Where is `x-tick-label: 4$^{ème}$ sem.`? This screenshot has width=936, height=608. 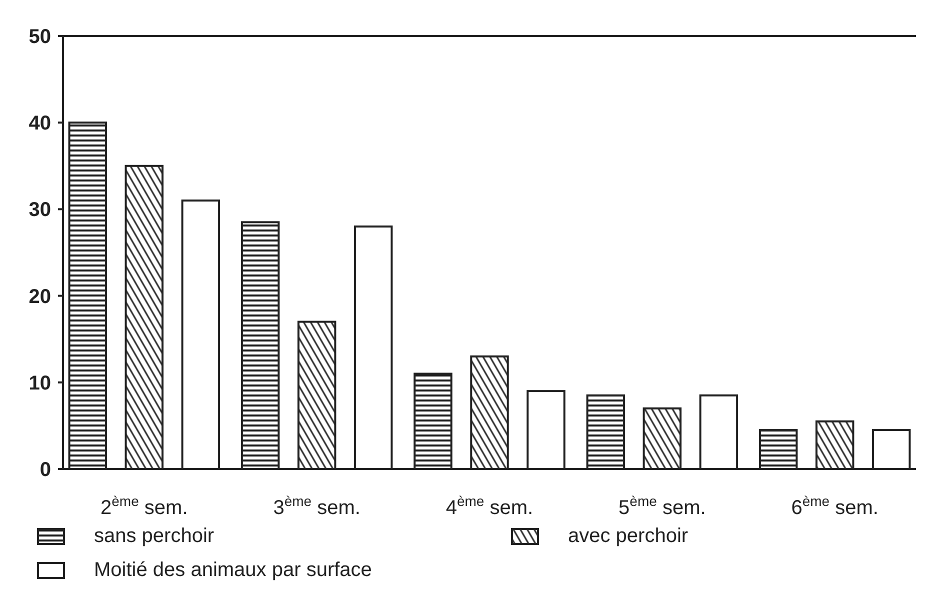 x-tick-label: 4$^{ème}$ sem. is located at coordinates (490, 506).